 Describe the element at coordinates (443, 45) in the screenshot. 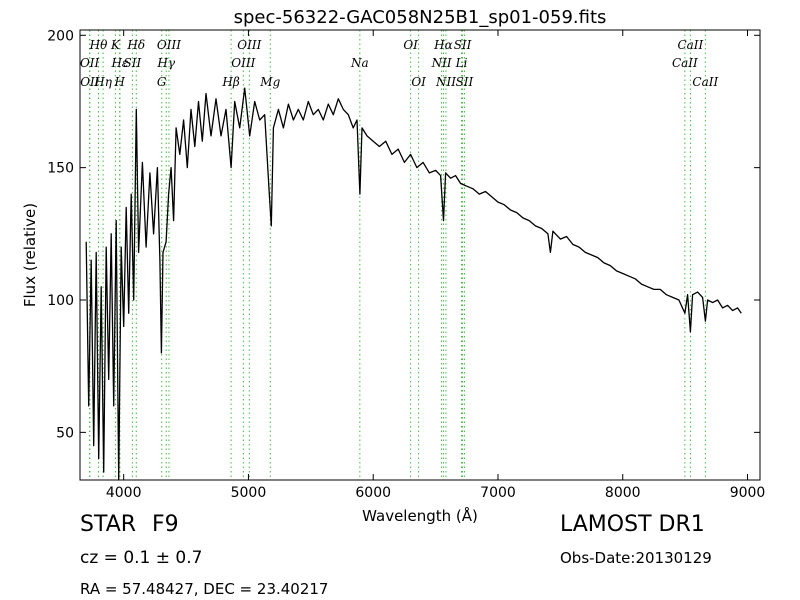

I see `emission-line-label: Hα` at that location.